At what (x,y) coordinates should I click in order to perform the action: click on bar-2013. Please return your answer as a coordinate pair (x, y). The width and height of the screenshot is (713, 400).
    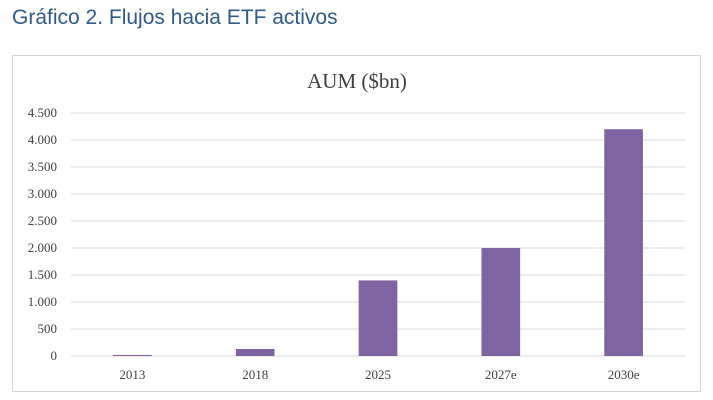
    Looking at the image, I should click on (132, 355).